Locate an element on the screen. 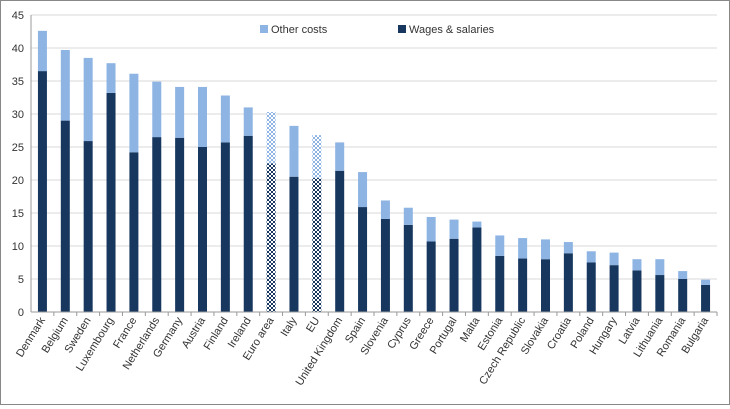  bar-other-costs-sweden is located at coordinates (88, 99).